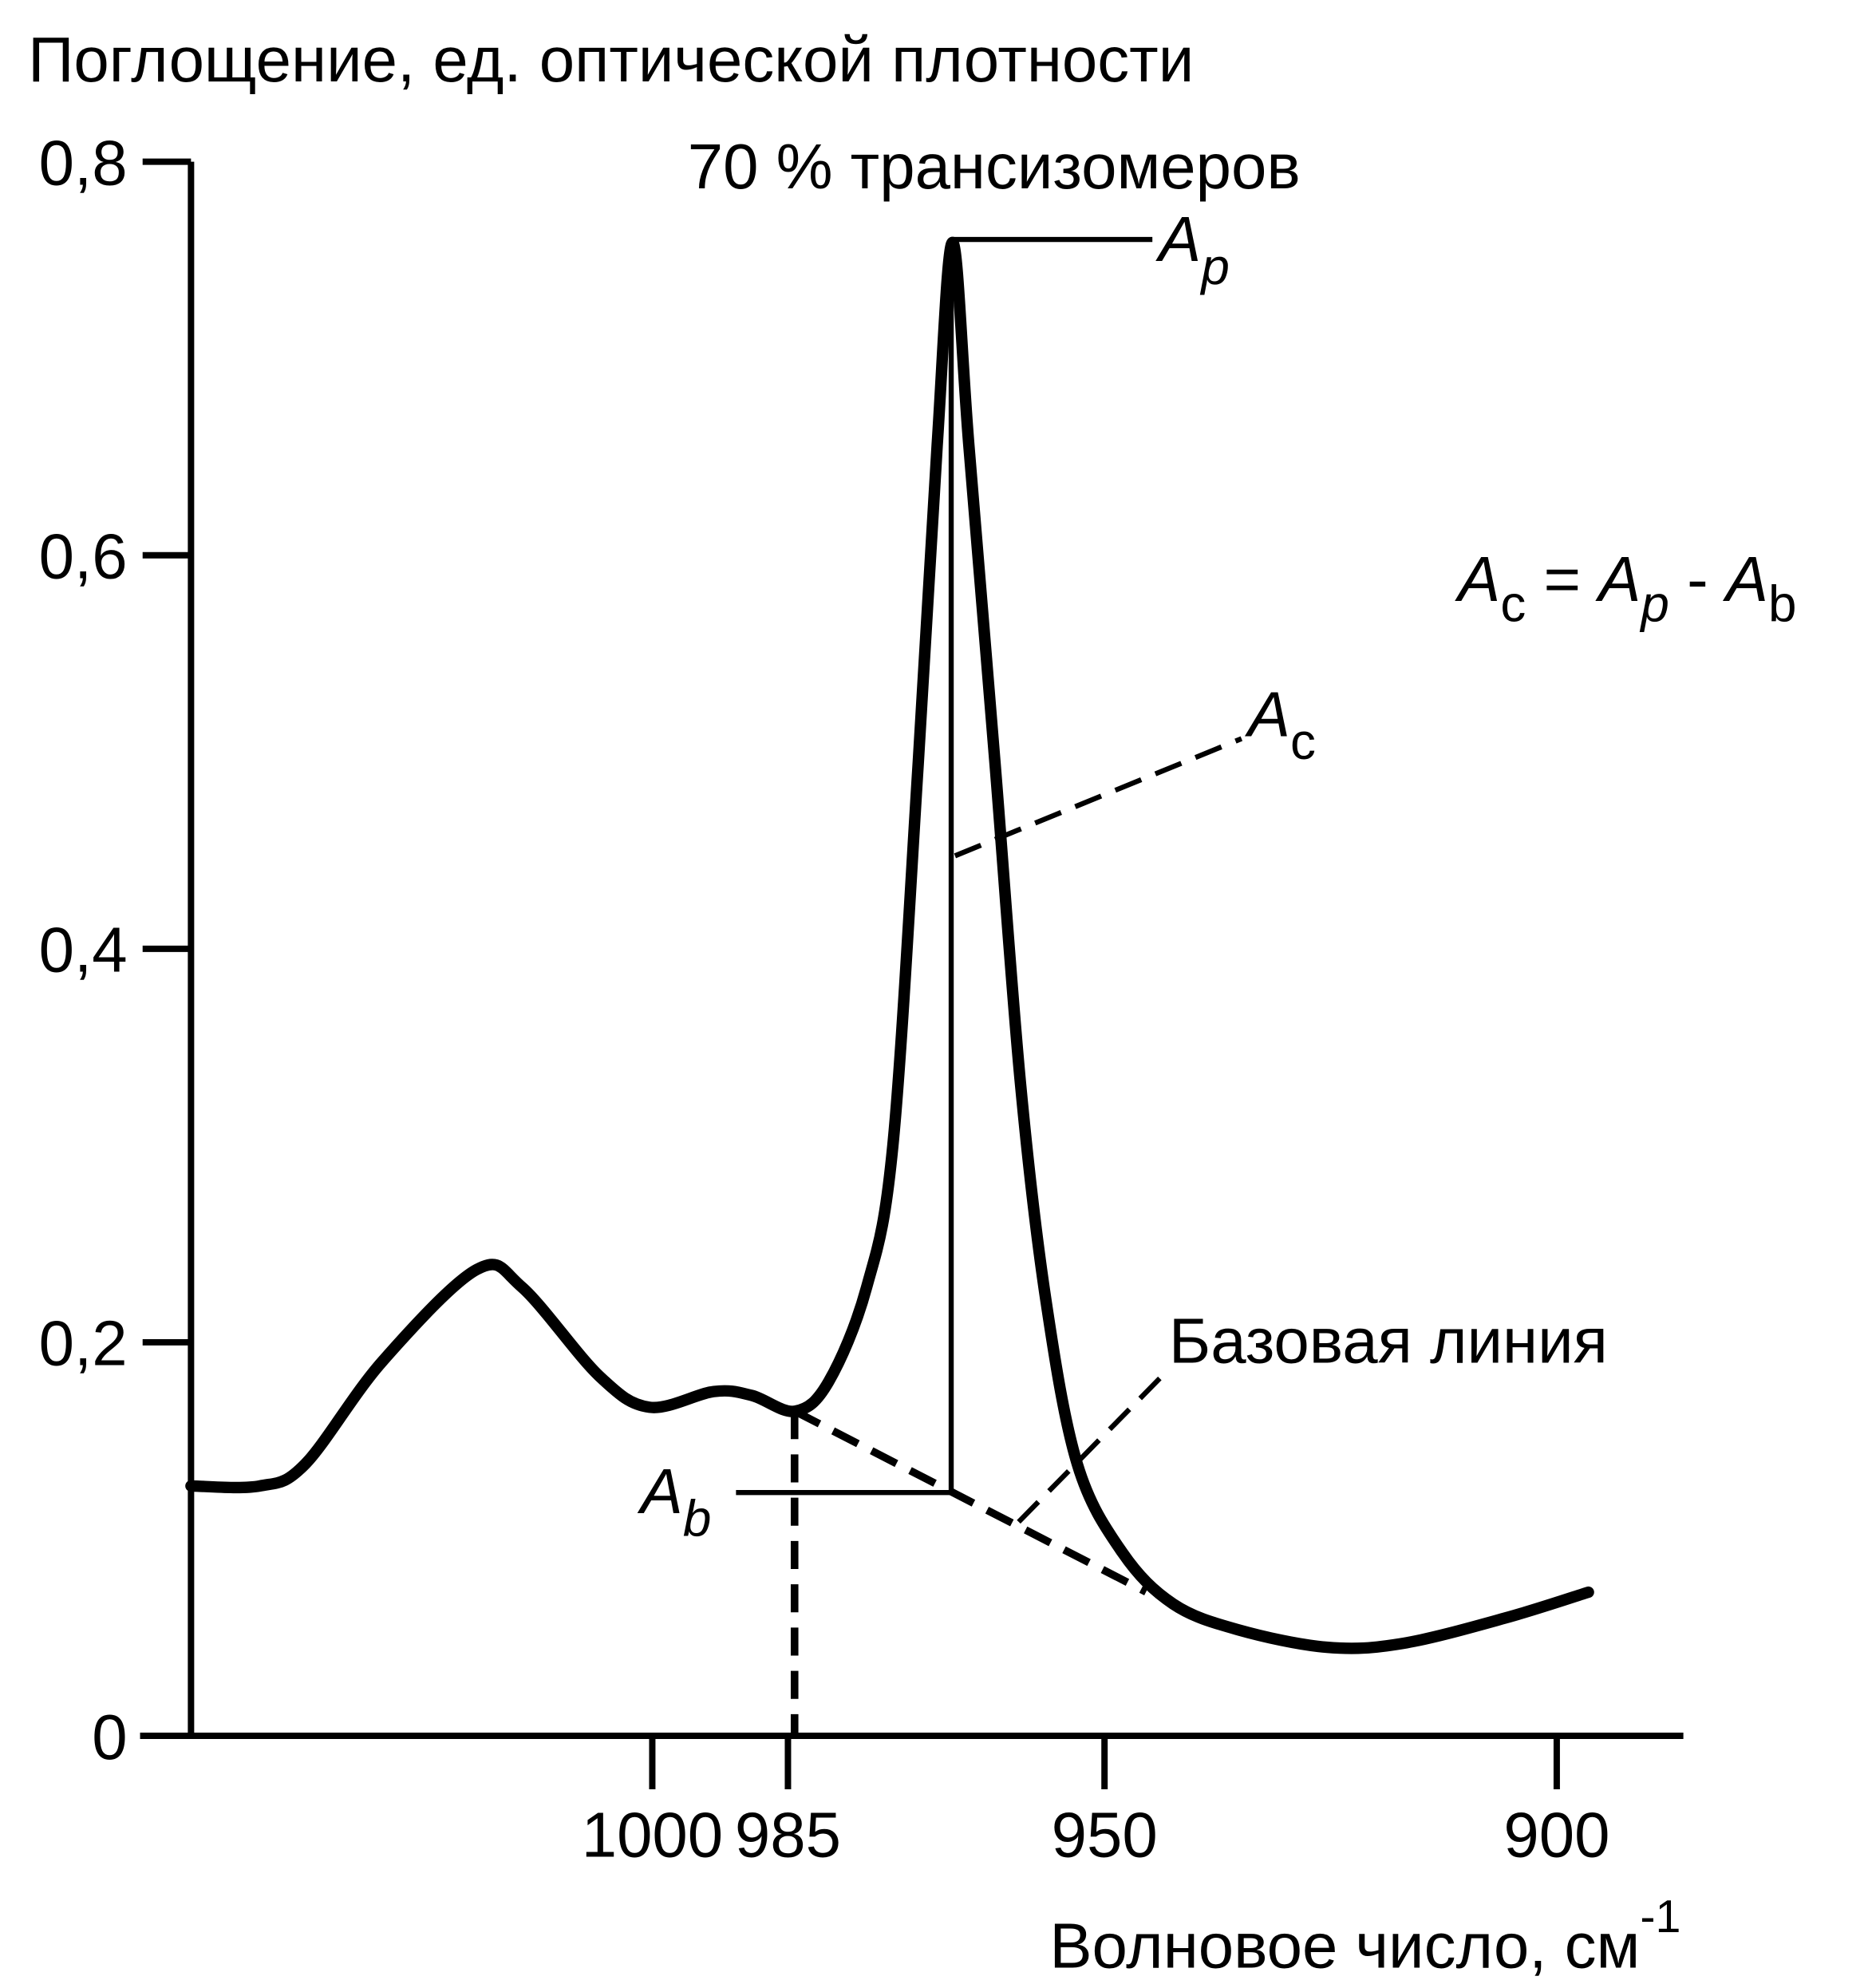 The height and width of the screenshot is (1988, 1868). What do you see at coordinates (83, 555) in the screenshot?
I see `y-tick-label: 0,6` at bounding box center [83, 555].